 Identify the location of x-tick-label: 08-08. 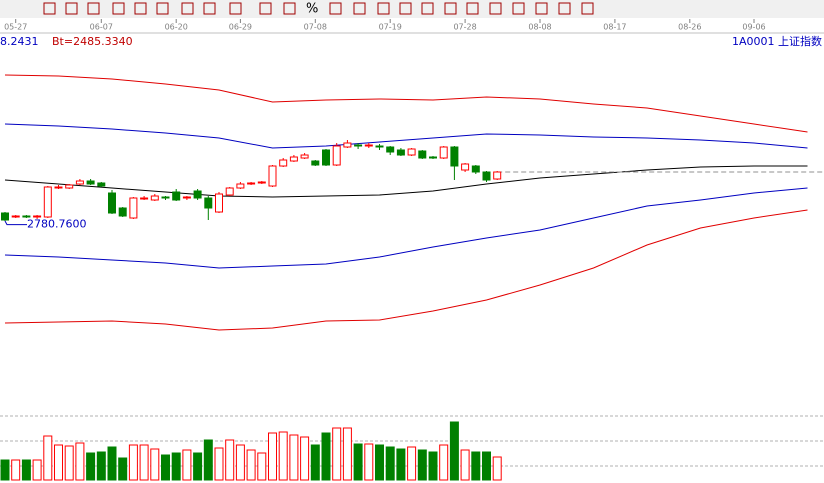
(539, 27).